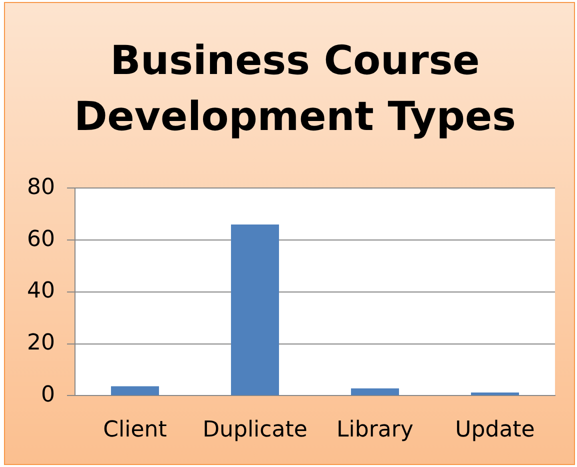 The height and width of the screenshot is (467, 577). Describe the element at coordinates (40, 187) in the screenshot. I see `y-tick-label: 80` at that location.